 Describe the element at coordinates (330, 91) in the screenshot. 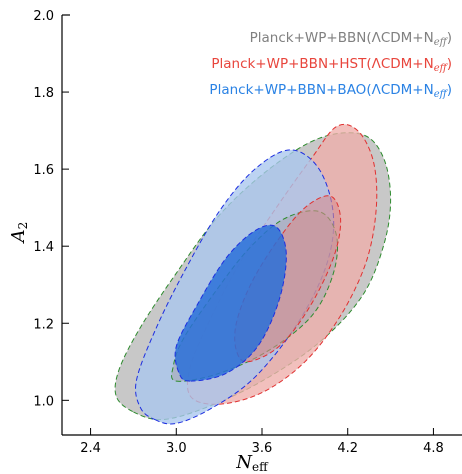

I see `legend-entry-planck-wp-bbn-bao: Planck+WP+BBN+BAO(ΛCDM+Neff)` at that location.